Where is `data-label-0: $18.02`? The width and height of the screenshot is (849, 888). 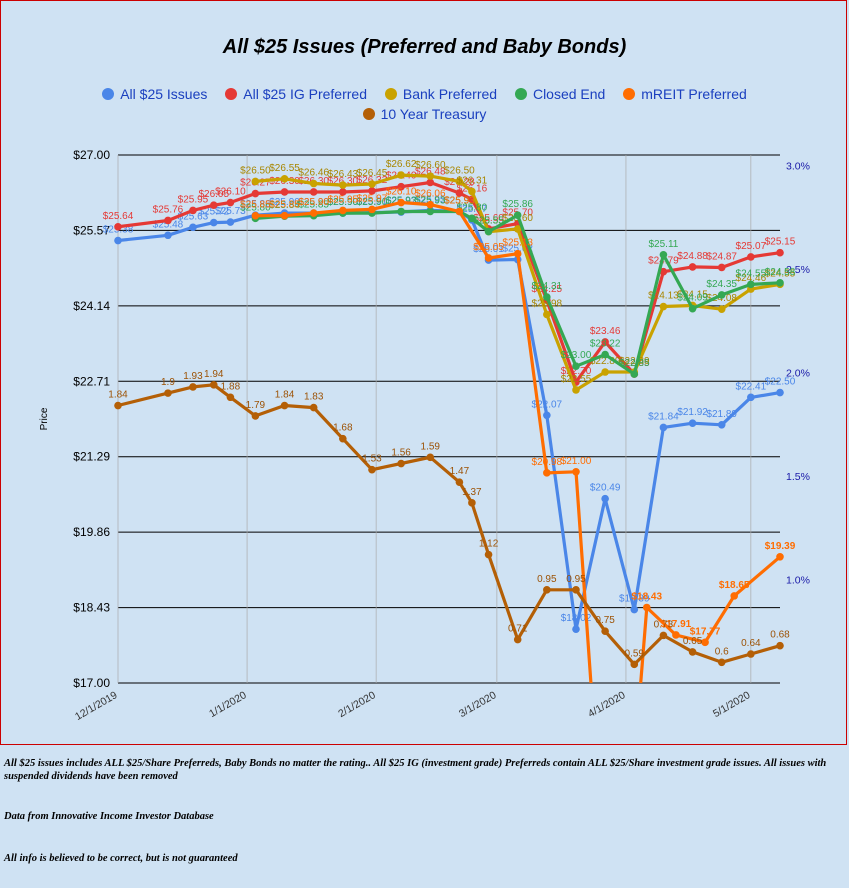 data-label-0: $18.02 is located at coordinates (576, 618).